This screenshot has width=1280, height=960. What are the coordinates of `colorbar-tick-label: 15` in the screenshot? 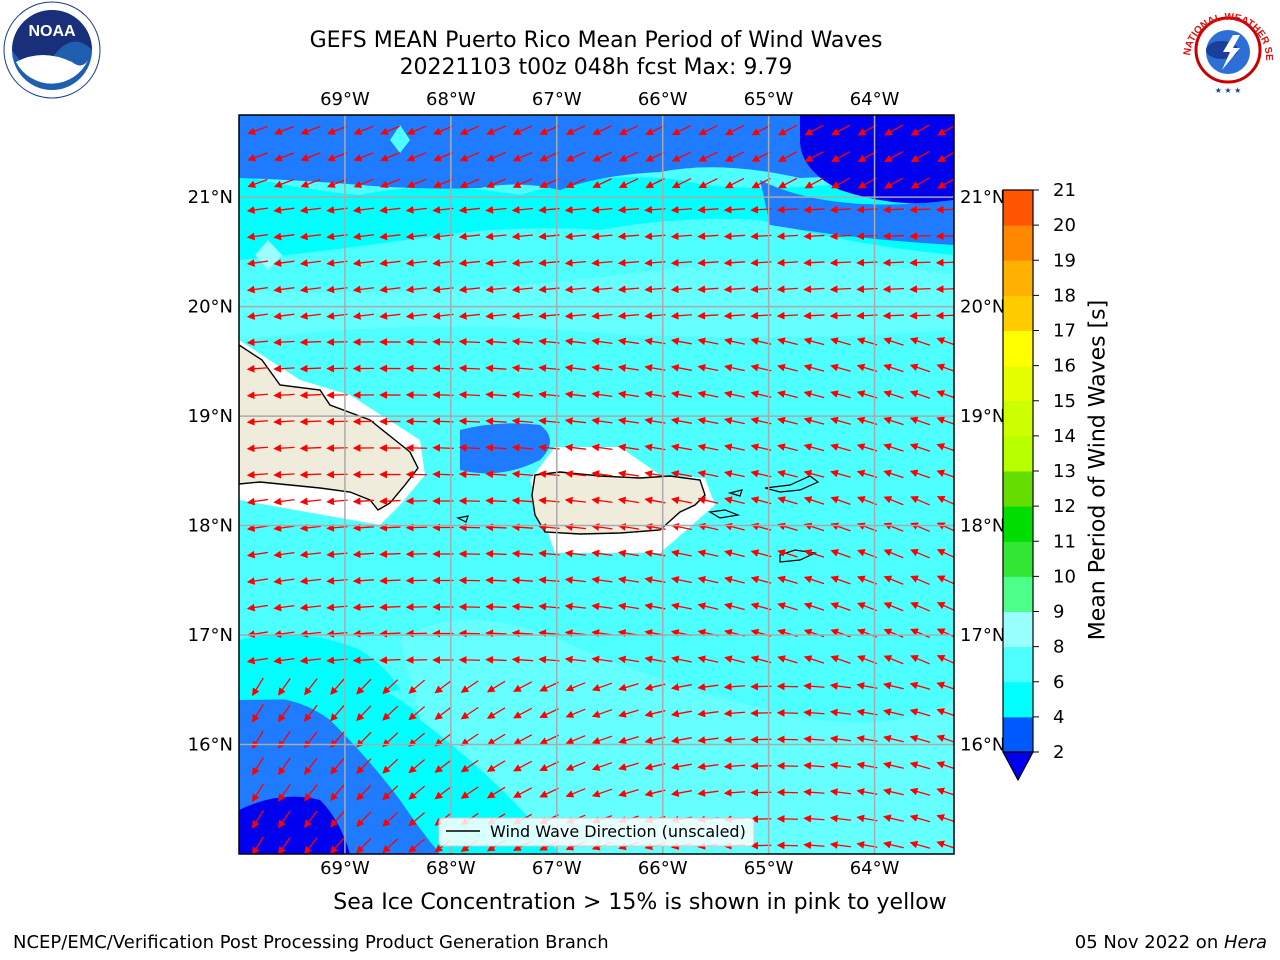 It's located at (1064, 401).